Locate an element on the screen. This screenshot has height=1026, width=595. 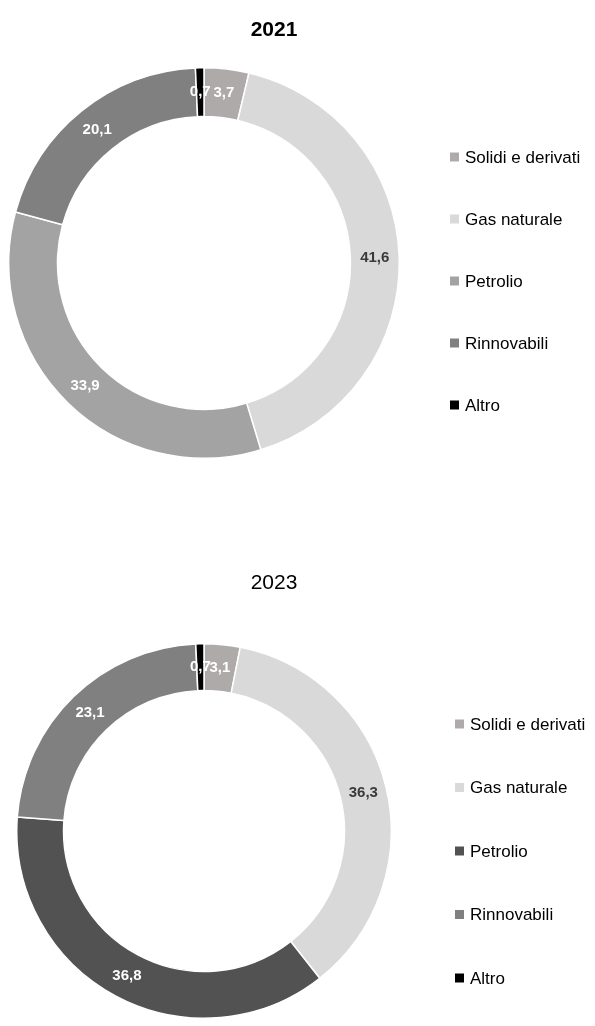
chart-title: 2021 is located at coordinates (274, 28).